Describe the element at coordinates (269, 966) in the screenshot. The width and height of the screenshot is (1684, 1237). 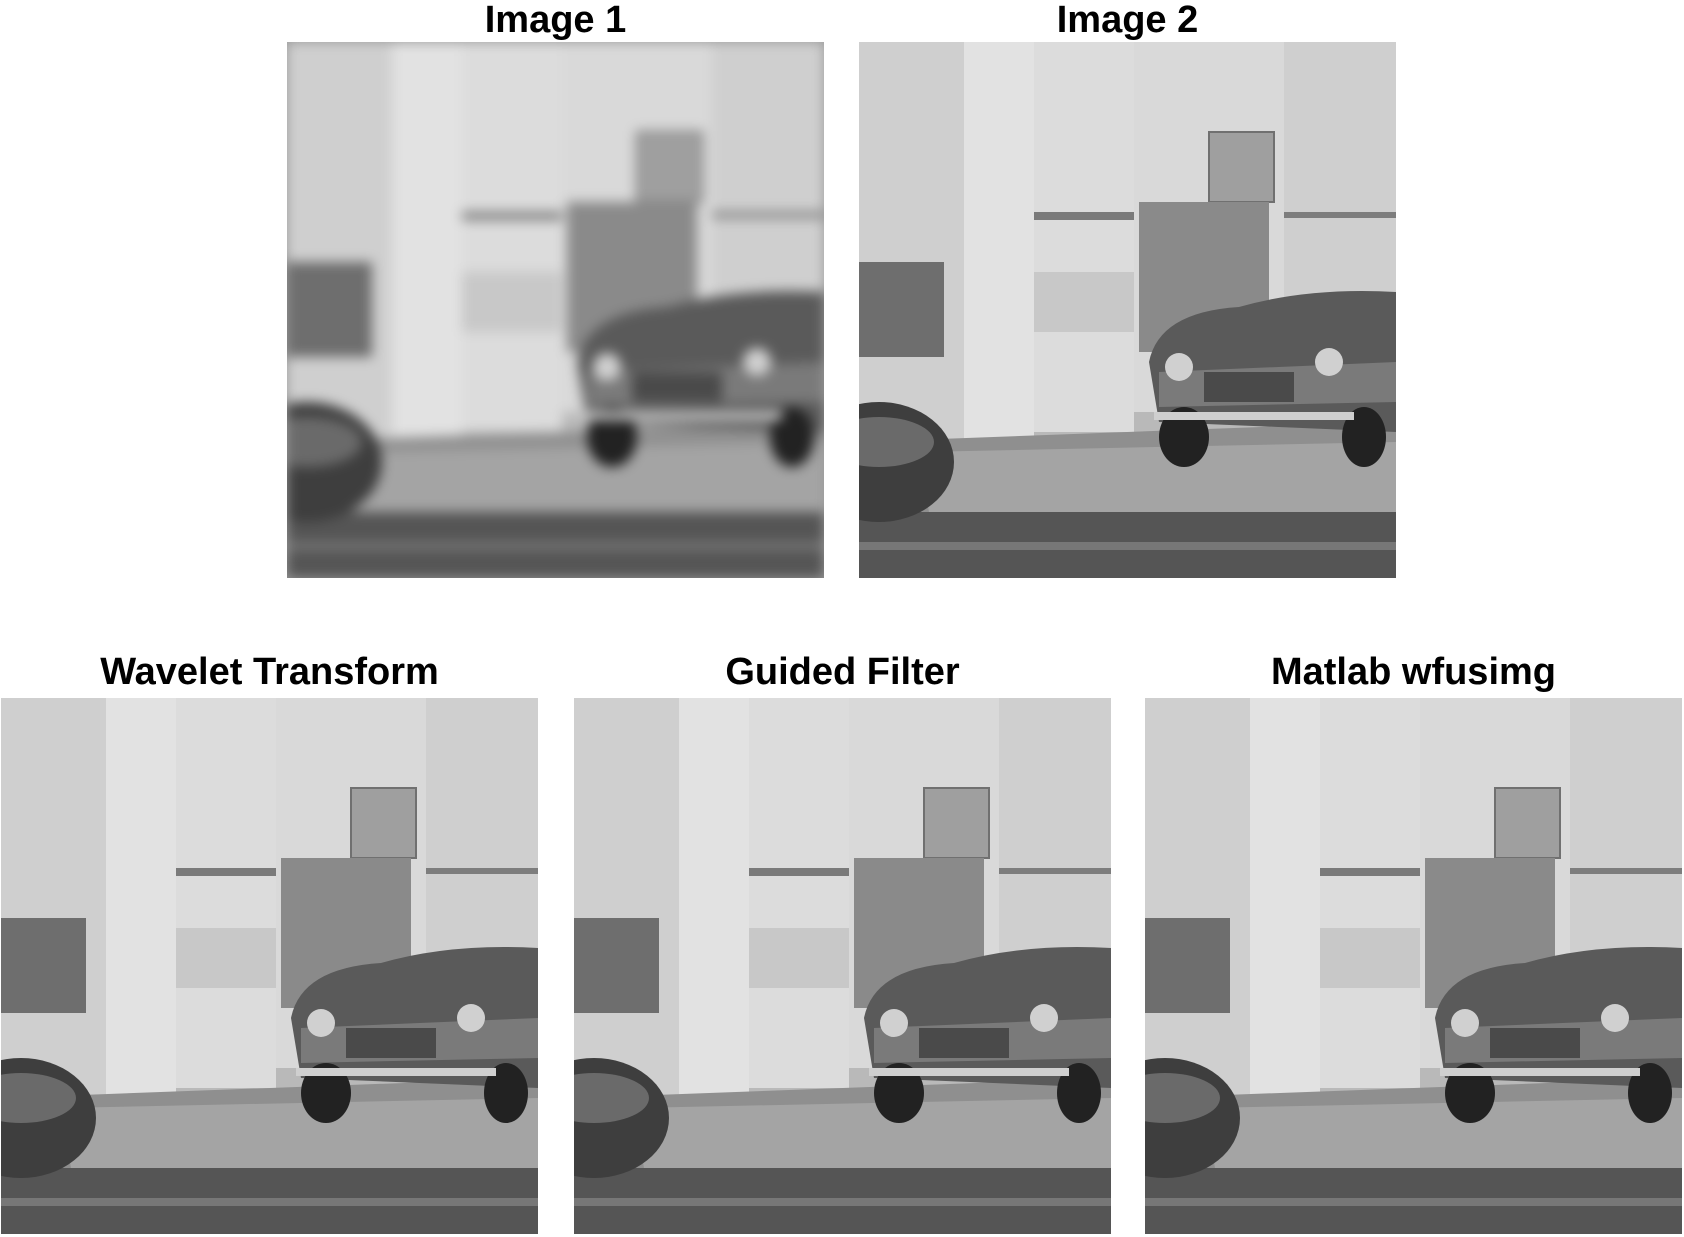
I see `photo-wavelet-transform` at that location.